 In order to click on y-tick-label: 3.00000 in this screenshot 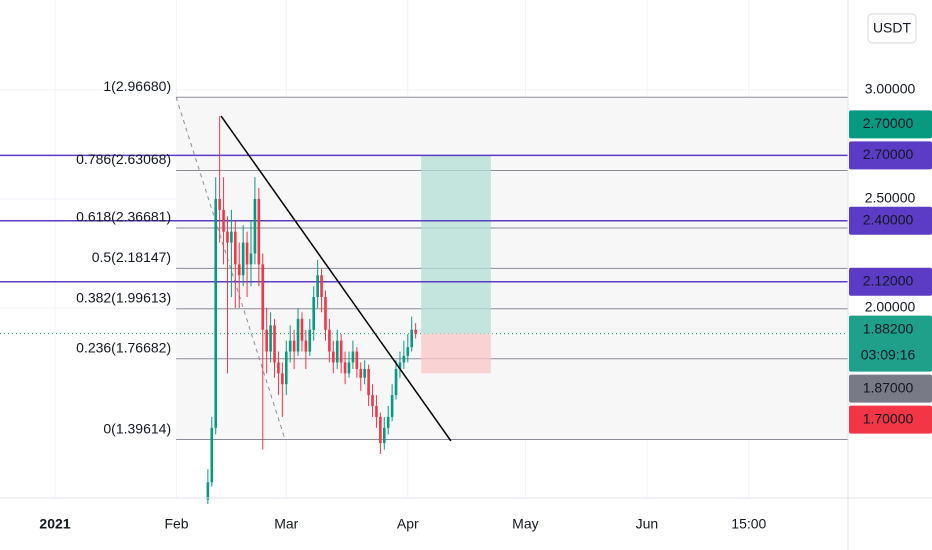, I will do `click(890, 89)`.